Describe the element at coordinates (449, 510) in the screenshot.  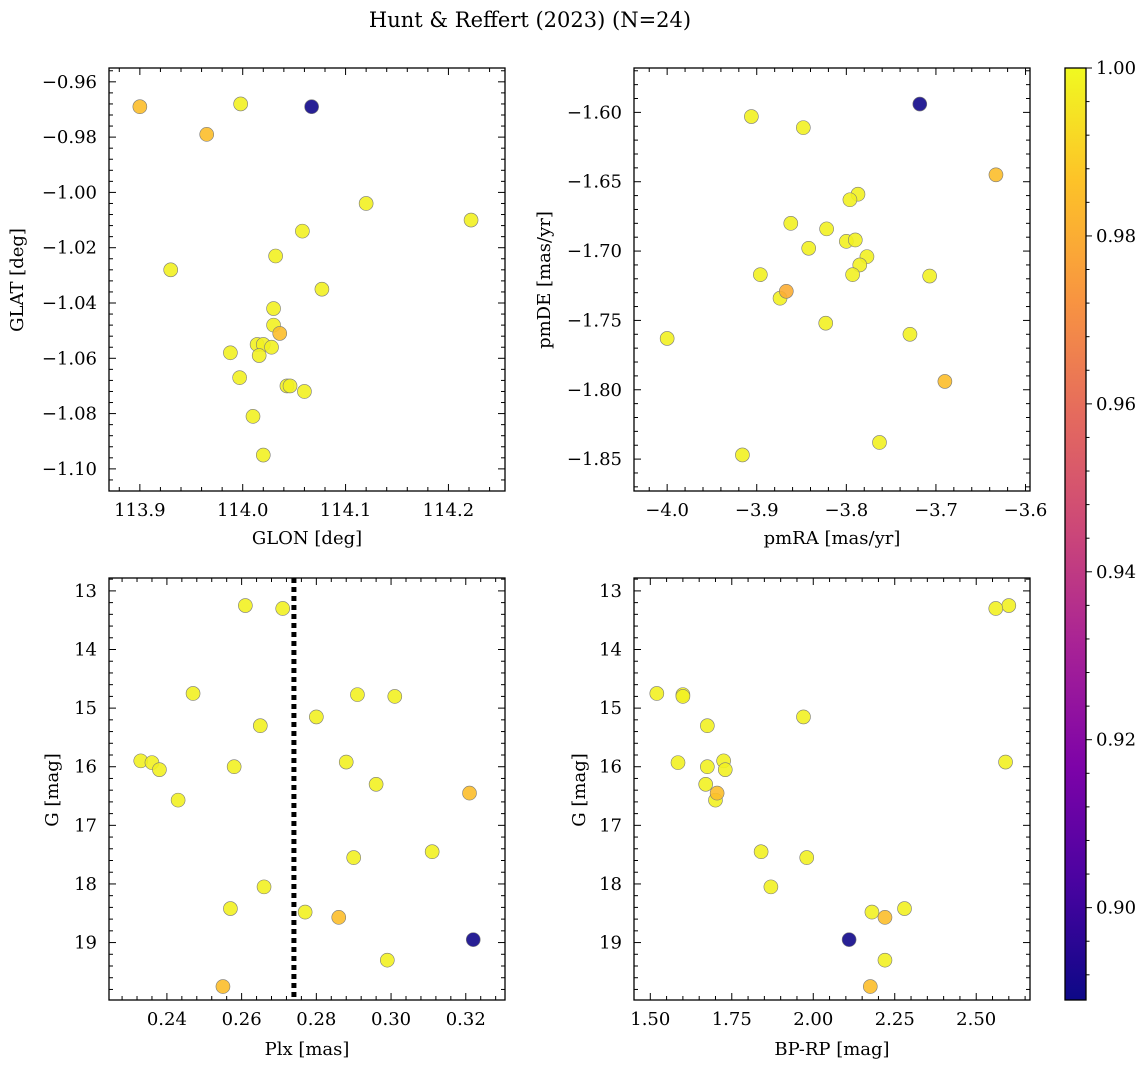
I see `x-tick-label: 114.2` at that location.